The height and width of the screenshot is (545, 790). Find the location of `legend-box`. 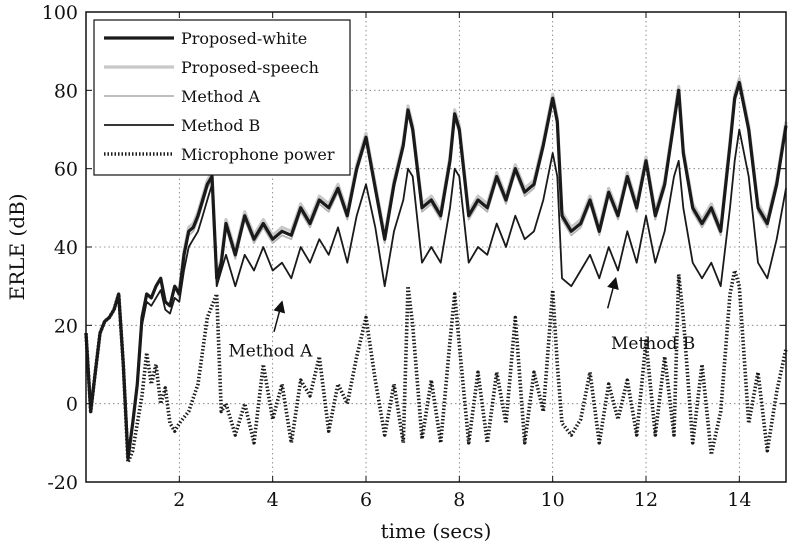

legend-box is located at coordinates (222, 97).